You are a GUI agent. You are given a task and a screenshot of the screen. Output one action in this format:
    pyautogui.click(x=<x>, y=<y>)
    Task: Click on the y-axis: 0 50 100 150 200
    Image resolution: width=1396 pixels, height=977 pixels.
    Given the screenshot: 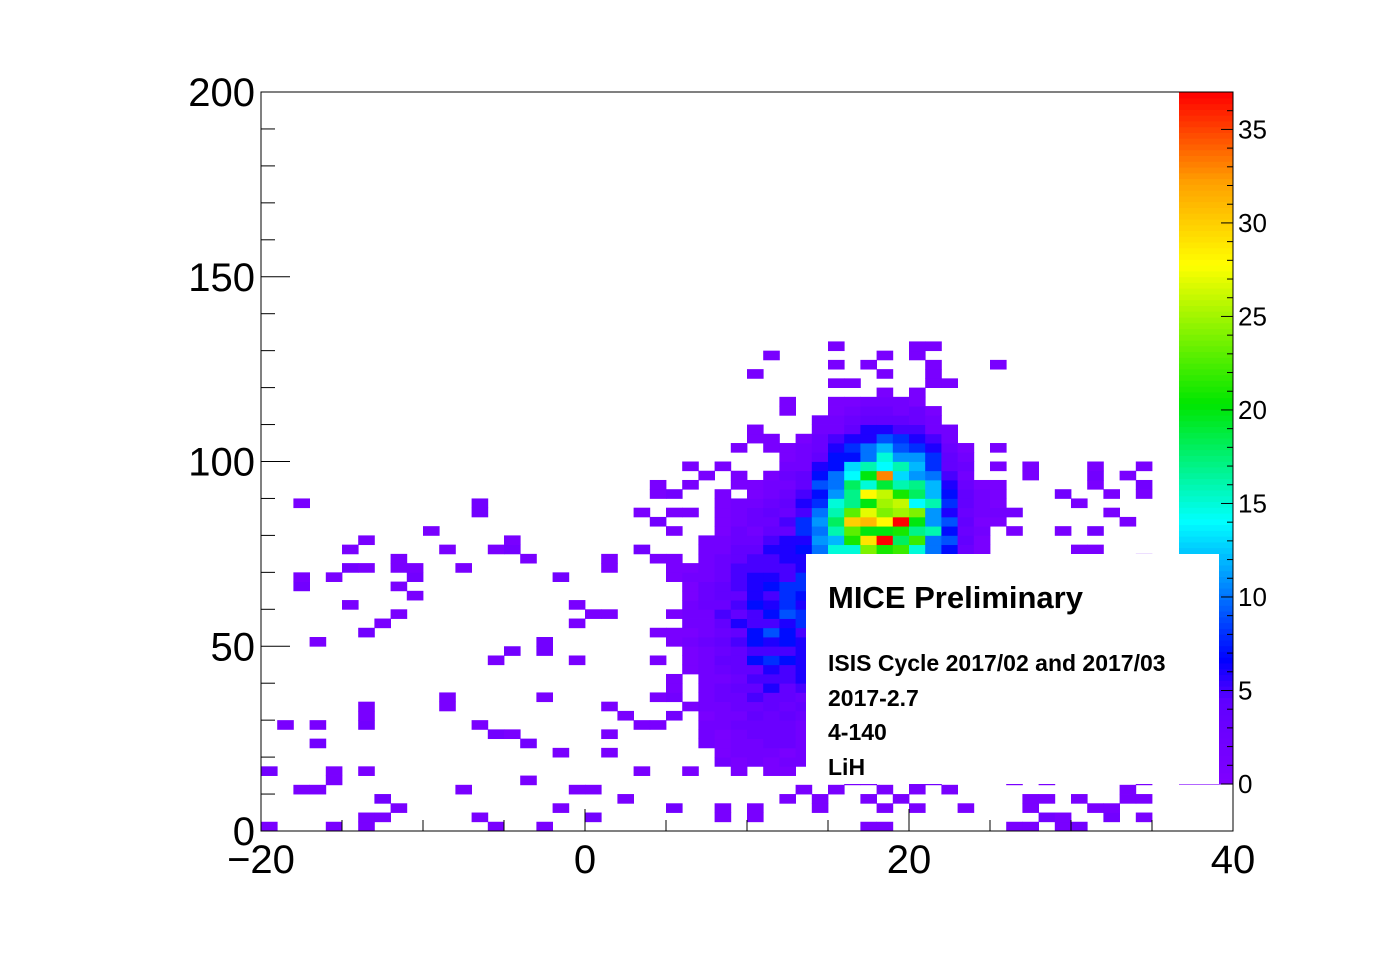 What is the action you would take?
    pyautogui.click(x=239, y=462)
    